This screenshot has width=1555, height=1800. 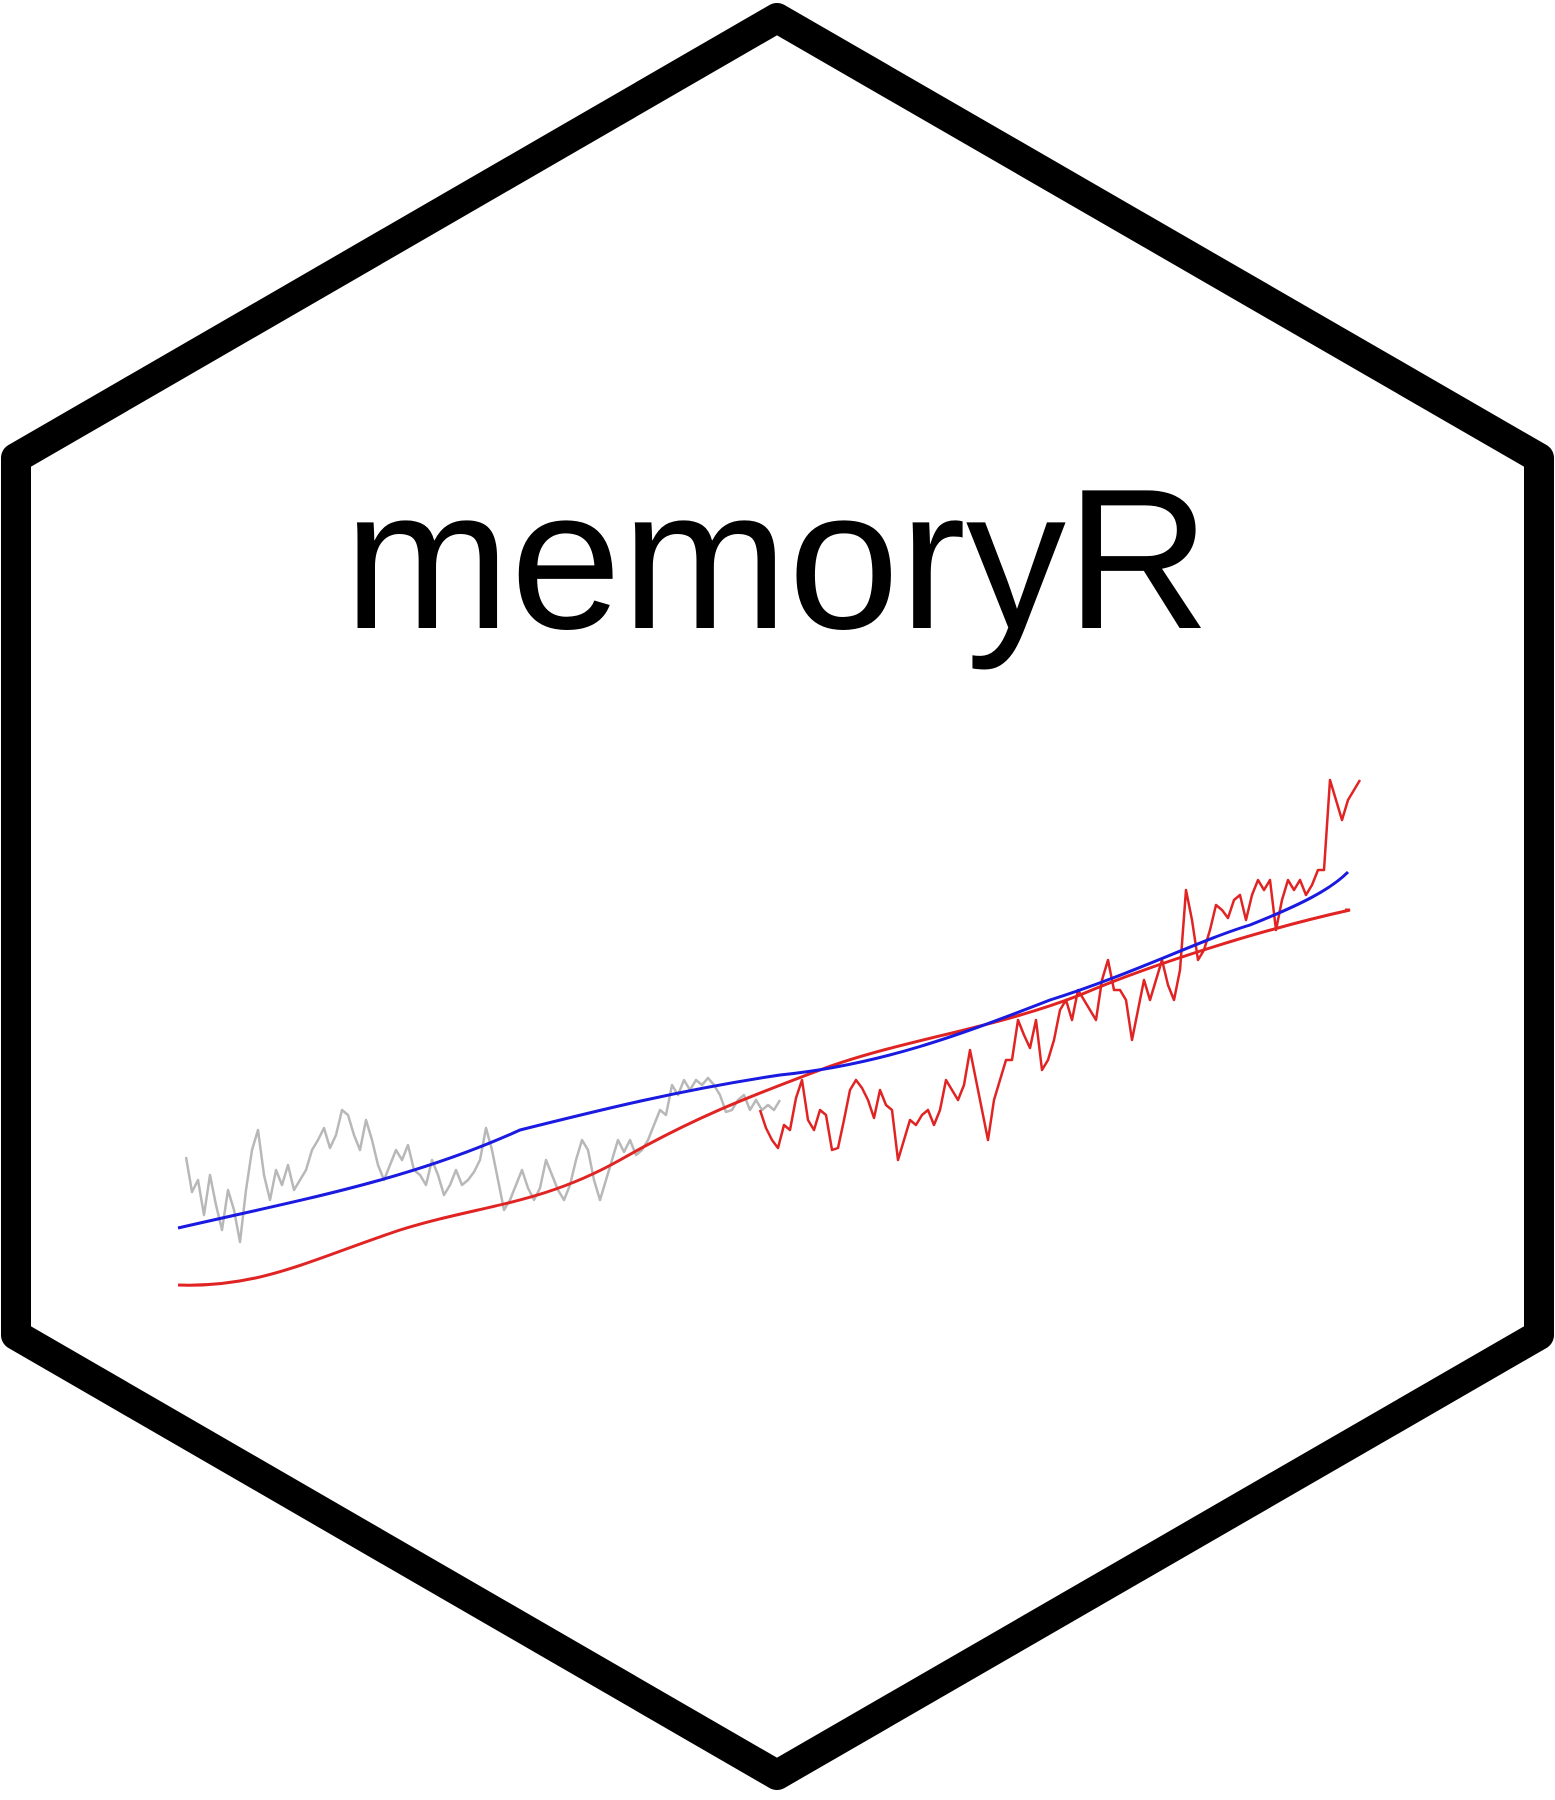 What do you see at coordinates (777, 559) in the screenshot?
I see `package-title: memoryR` at bounding box center [777, 559].